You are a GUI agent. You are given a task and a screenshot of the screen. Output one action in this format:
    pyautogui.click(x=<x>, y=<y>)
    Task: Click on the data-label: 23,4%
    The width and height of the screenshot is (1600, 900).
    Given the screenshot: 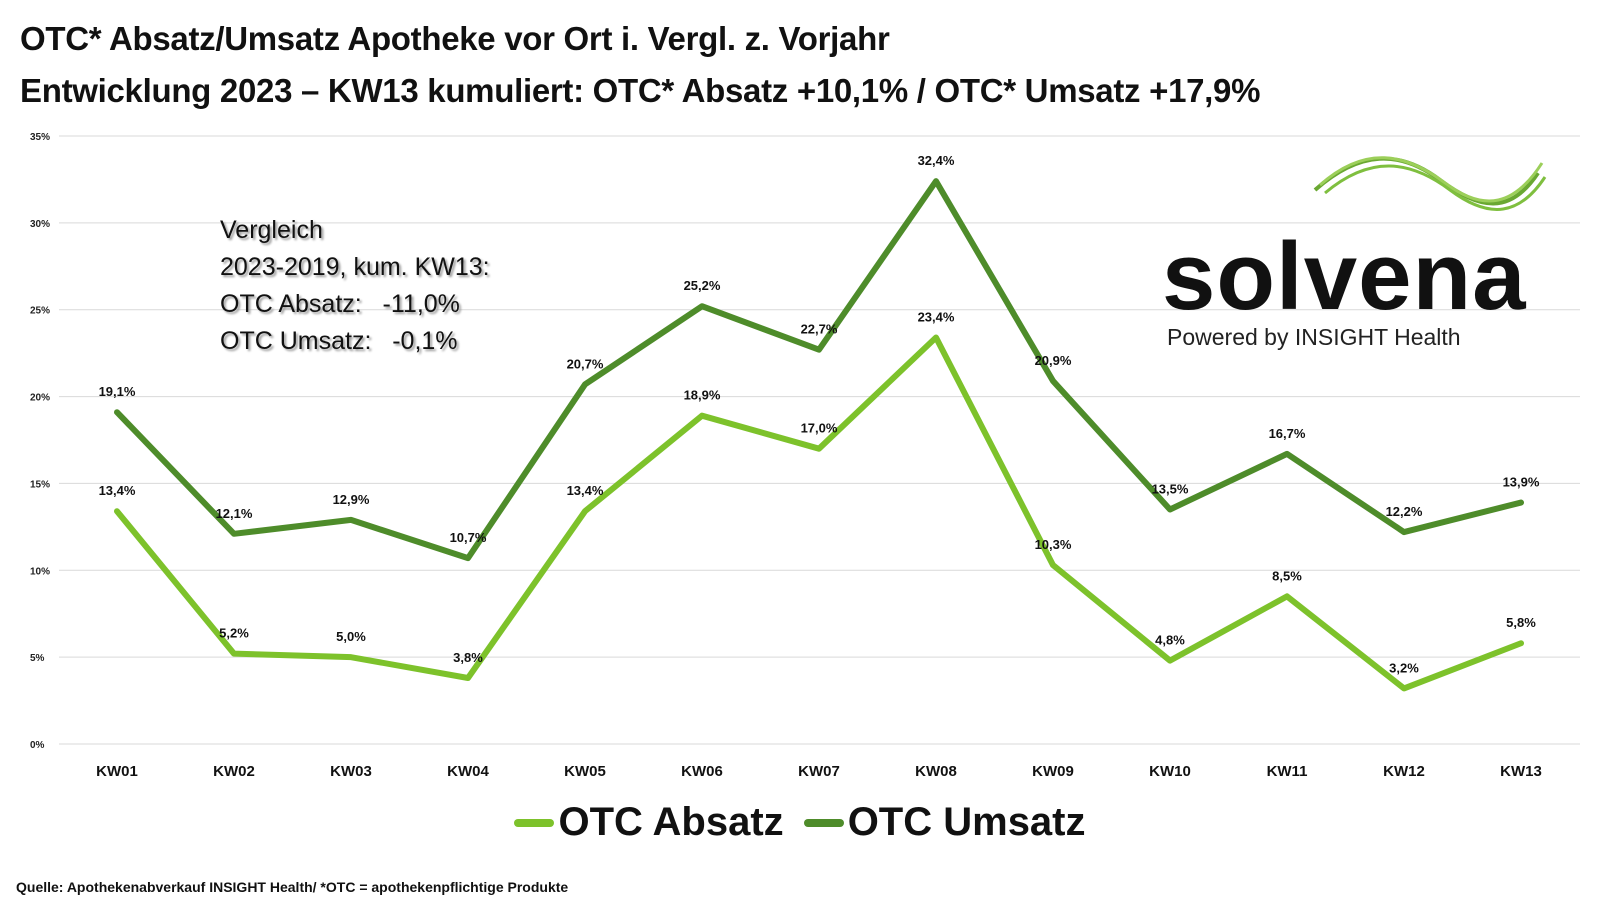 What is the action you would take?
    pyautogui.click(x=936, y=317)
    